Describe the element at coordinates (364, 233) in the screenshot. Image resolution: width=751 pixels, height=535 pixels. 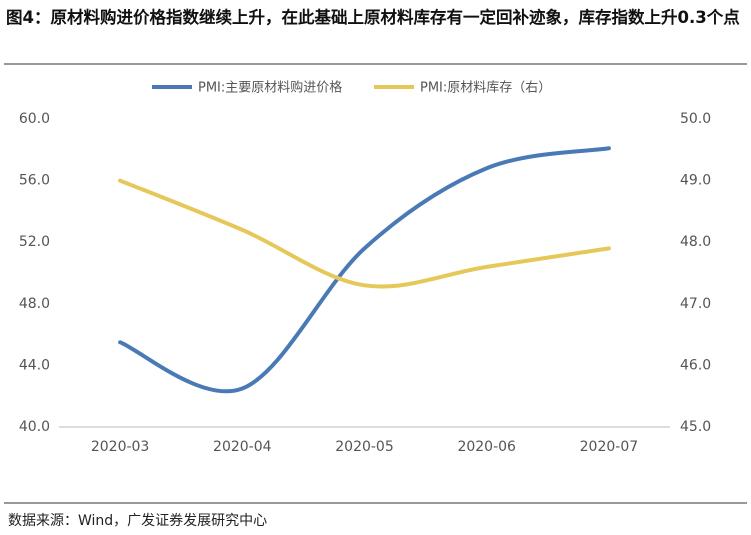
I see `series-line` at that location.